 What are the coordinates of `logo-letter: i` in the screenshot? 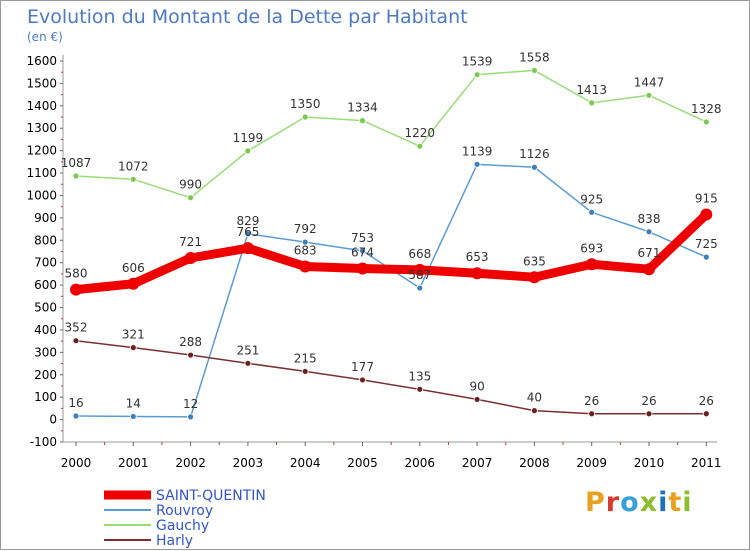 It's located at (687, 502).